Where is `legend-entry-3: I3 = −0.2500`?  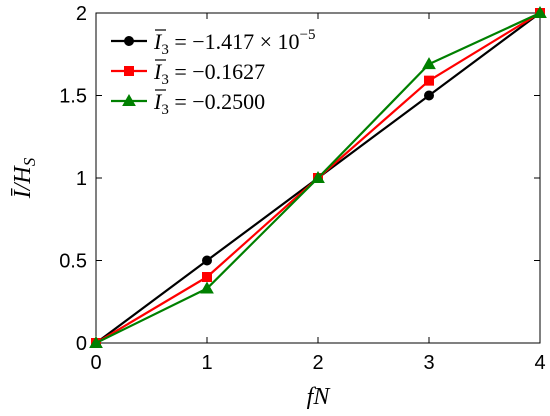
legend-entry-3: I3 = −0.2500 is located at coordinates (188, 103).